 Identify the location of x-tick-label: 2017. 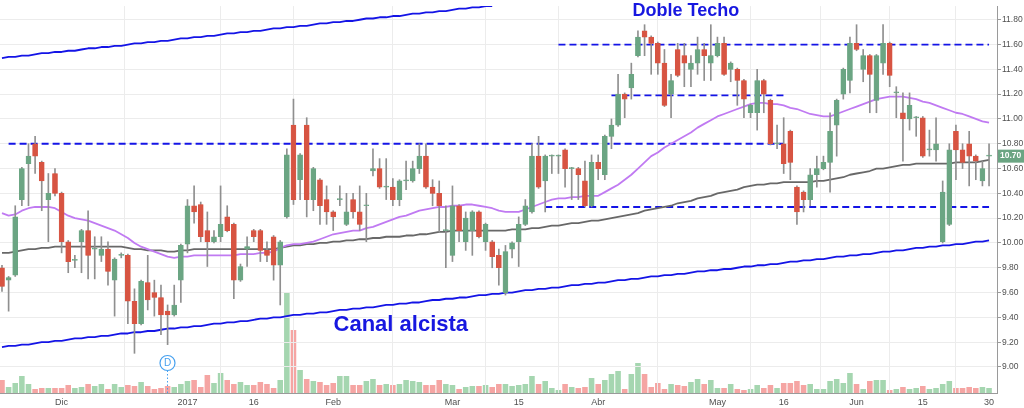
(187, 401).